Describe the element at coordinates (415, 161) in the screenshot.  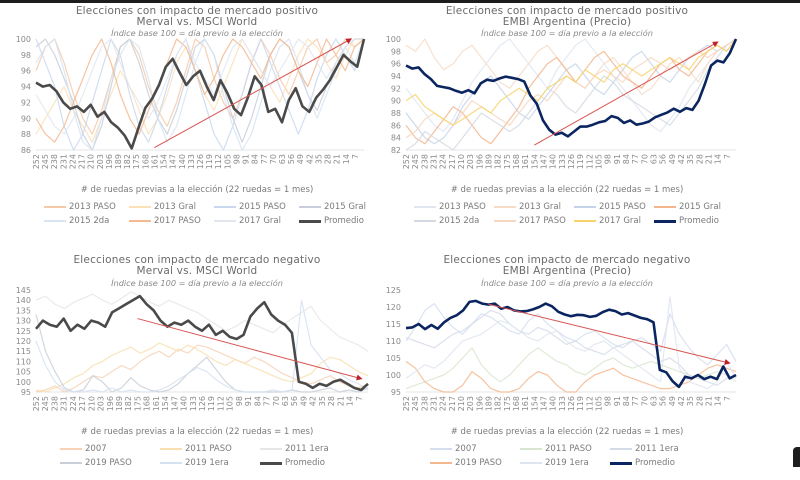
I see `x-tick-label: 245` at that location.